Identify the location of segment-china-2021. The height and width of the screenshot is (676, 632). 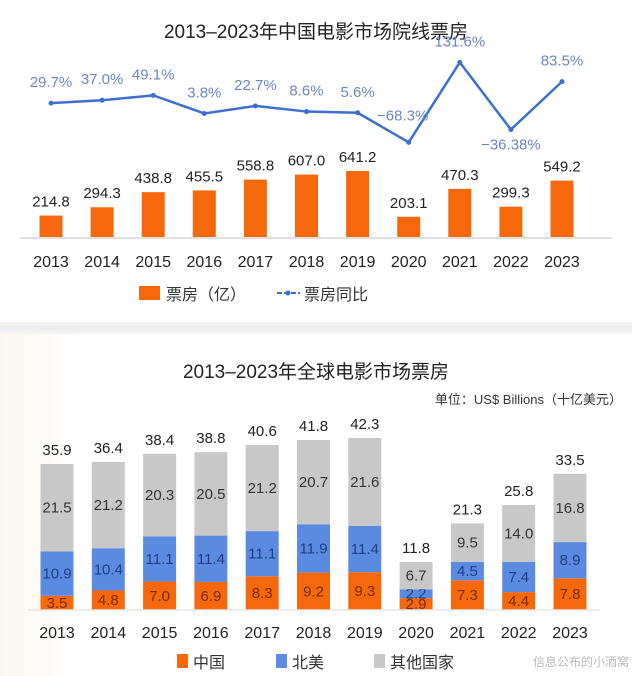
(467, 595).